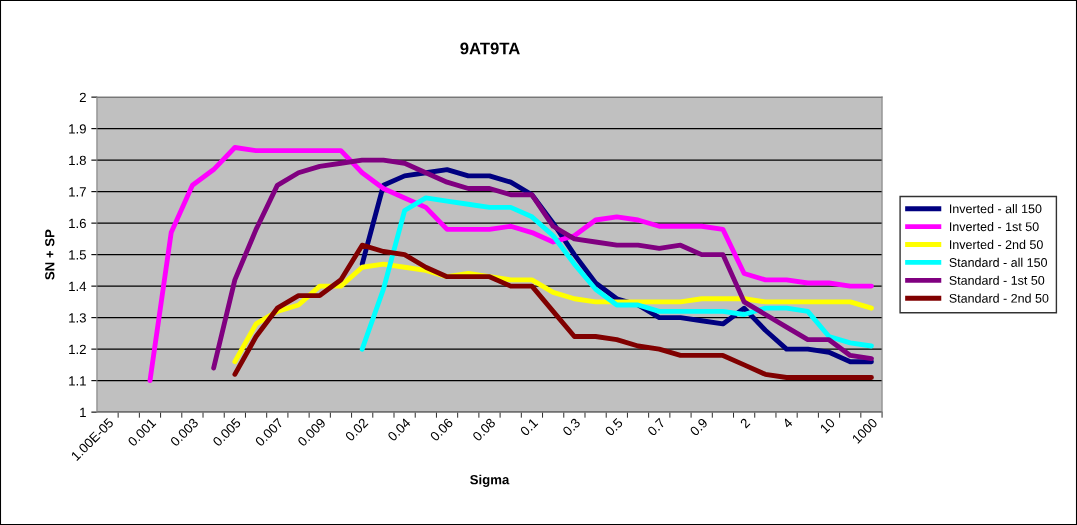 The height and width of the screenshot is (525, 1077). What do you see at coordinates (996, 244) in the screenshot?
I see `legend-label: Inverted - 2nd 50` at bounding box center [996, 244].